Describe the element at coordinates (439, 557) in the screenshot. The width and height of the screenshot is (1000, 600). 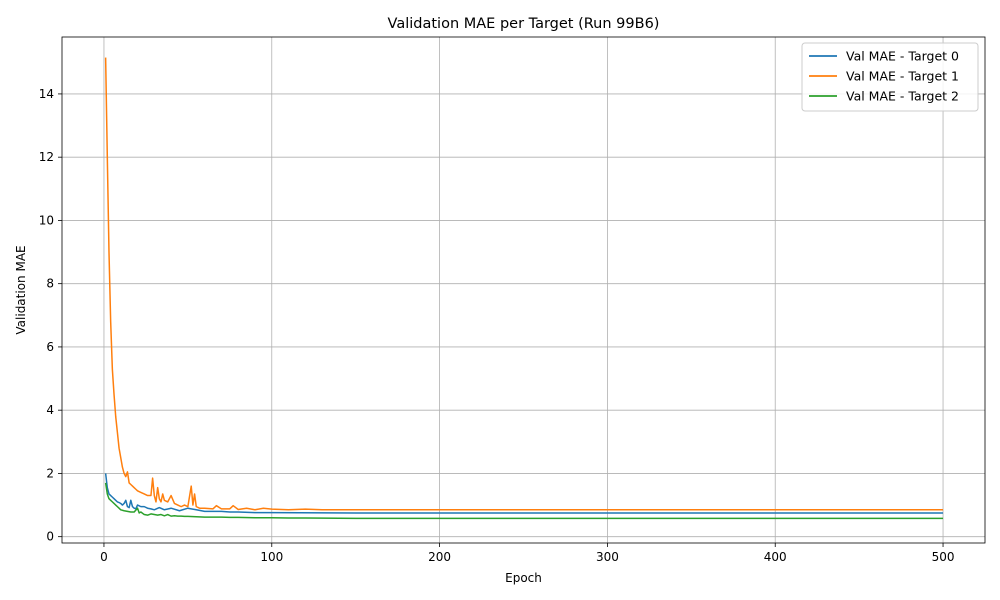
I see `x-tick-label: 200` at that location.